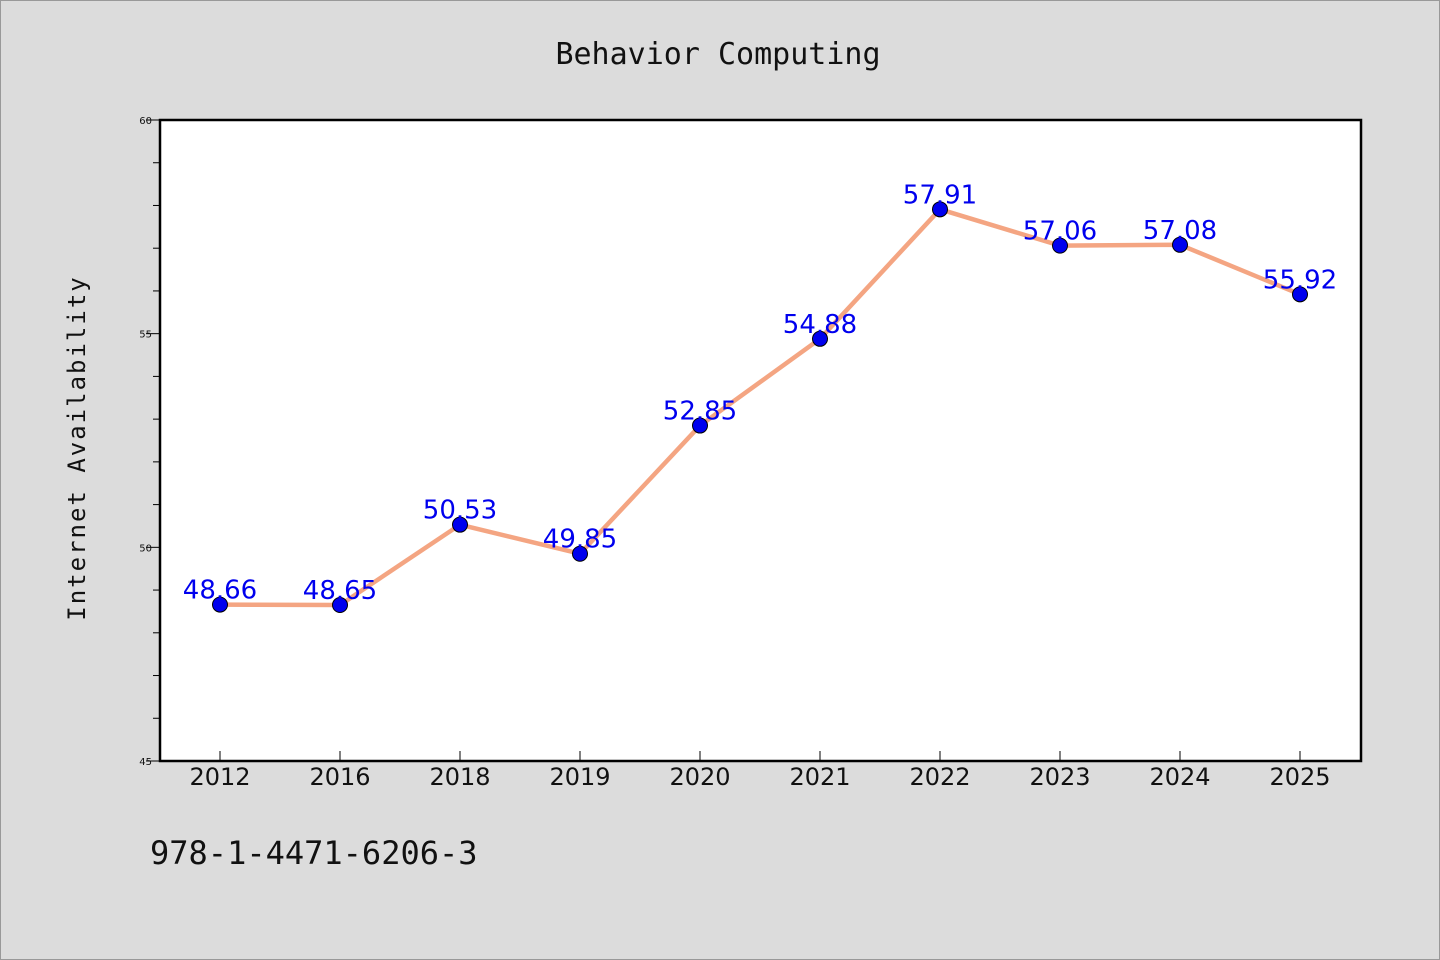 This screenshot has width=1440, height=960. What do you see at coordinates (145, 335) in the screenshot?
I see `y-tick-label: 55` at bounding box center [145, 335].